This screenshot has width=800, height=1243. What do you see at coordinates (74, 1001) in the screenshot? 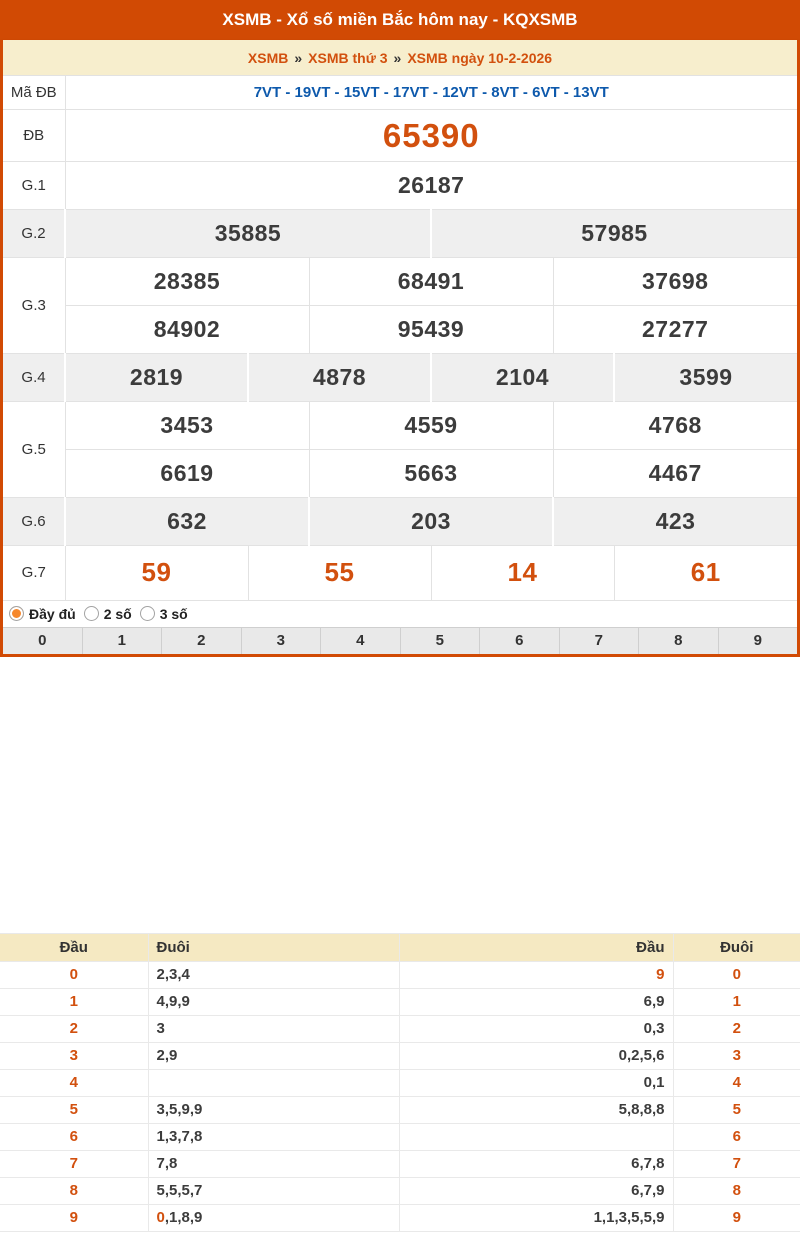
I see `dau-digit: 1` at bounding box center [74, 1001].